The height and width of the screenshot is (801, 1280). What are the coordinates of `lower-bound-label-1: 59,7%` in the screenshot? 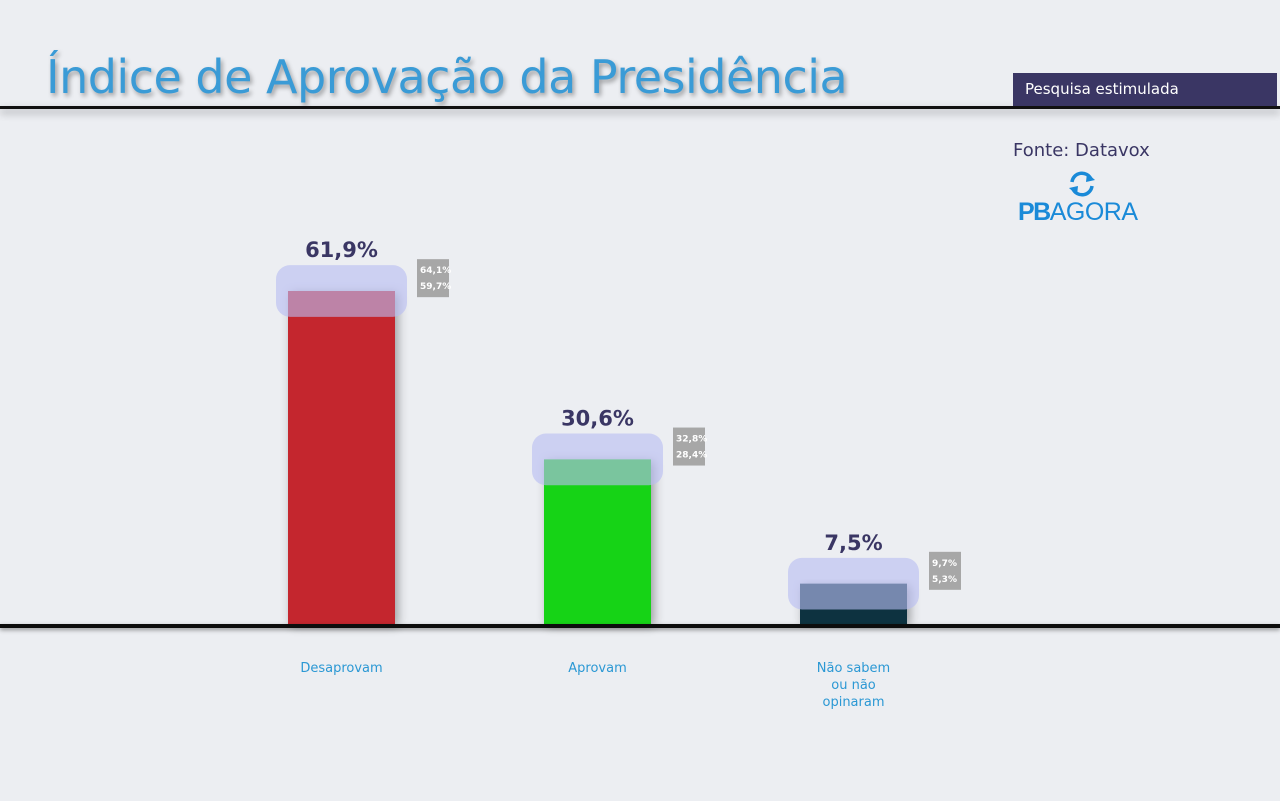 It's located at (435, 287).